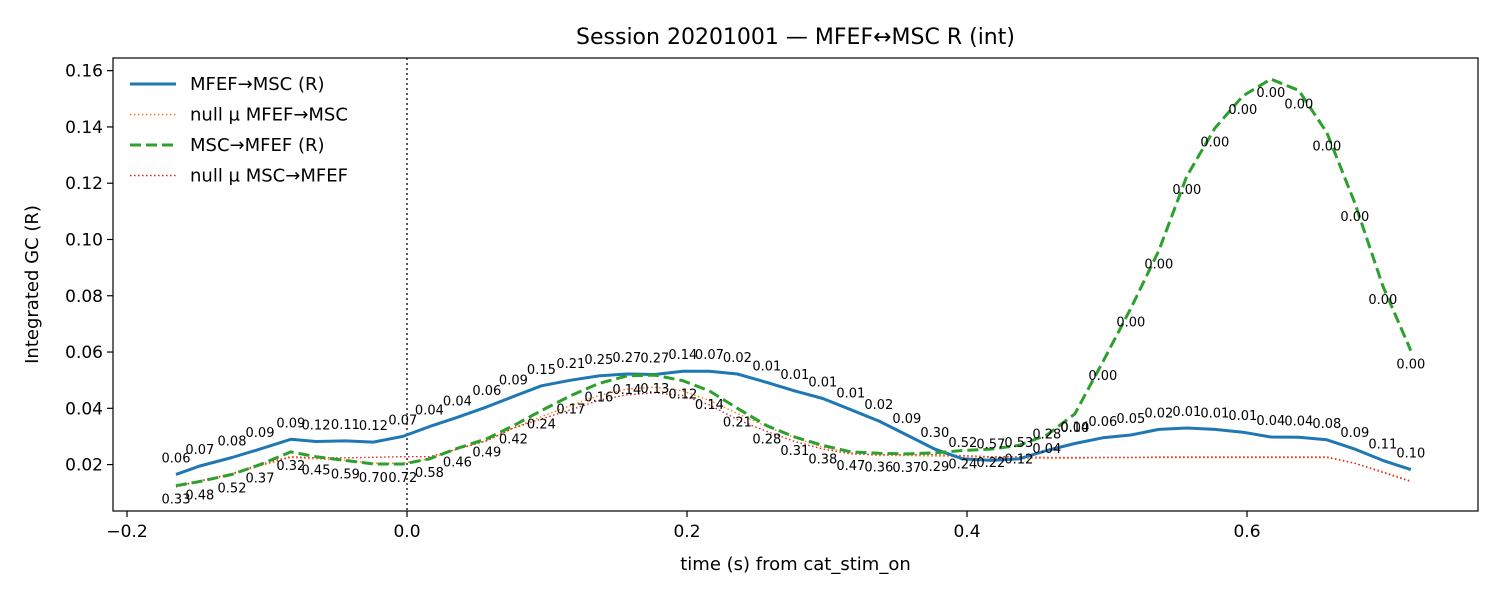  Describe the element at coordinates (795, 564) in the screenshot. I see `x-axis-label: time (s) from cat_stim_on` at that location.